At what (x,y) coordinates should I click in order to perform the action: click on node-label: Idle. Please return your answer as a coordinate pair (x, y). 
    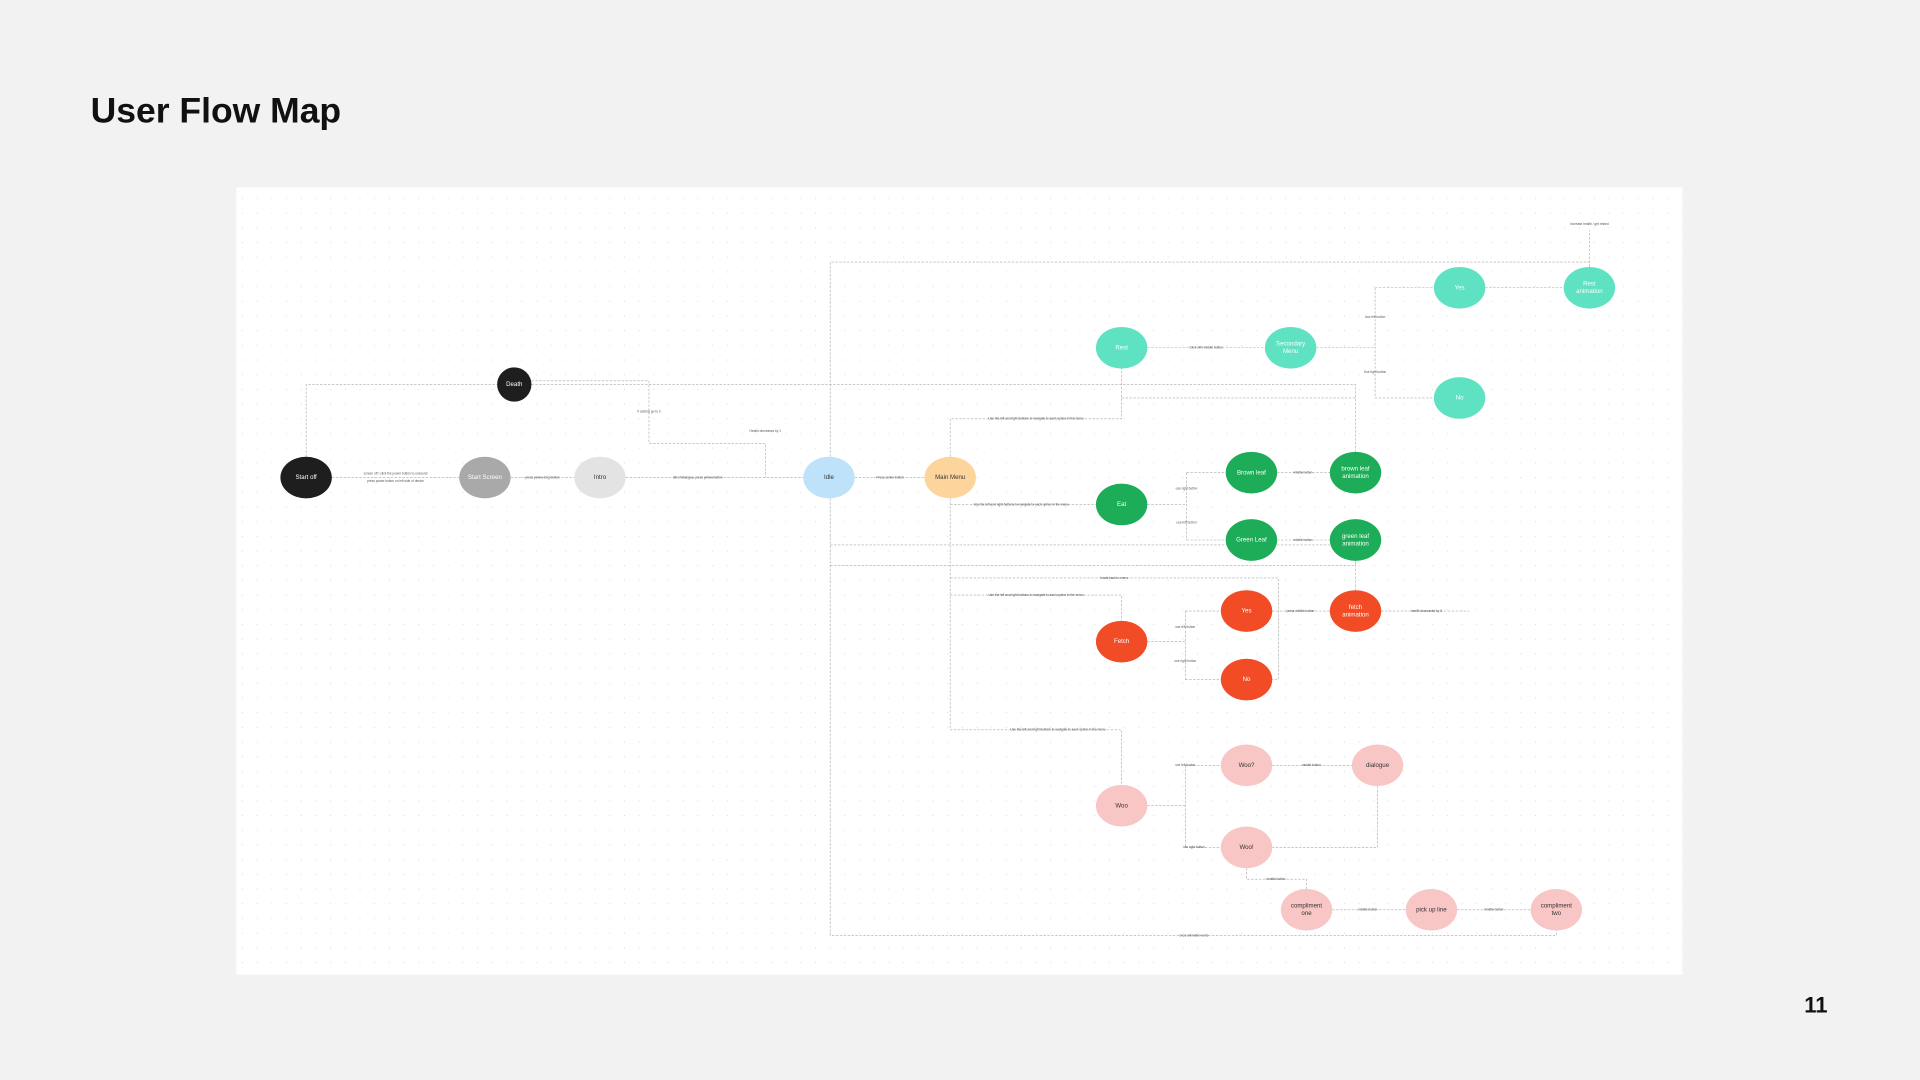
    Looking at the image, I should click on (829, 477).